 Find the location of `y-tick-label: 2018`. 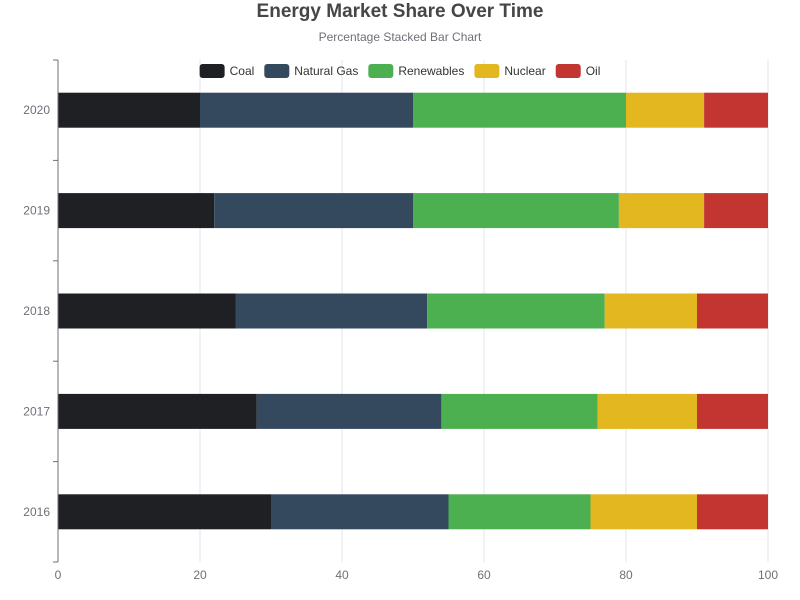

y-tick-label: 2018 is located at coordinates (36, 311).